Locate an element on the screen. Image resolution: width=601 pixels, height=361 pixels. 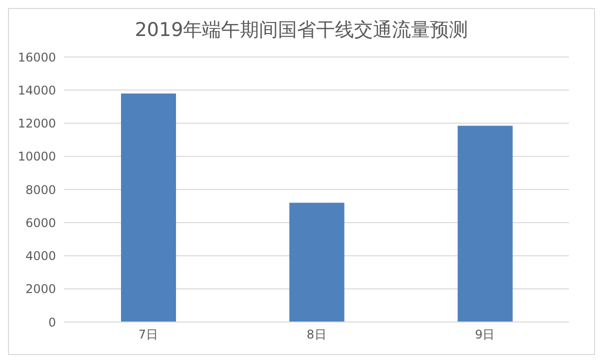
x-tick-label: 7日 is located at coordinates (148, 335).